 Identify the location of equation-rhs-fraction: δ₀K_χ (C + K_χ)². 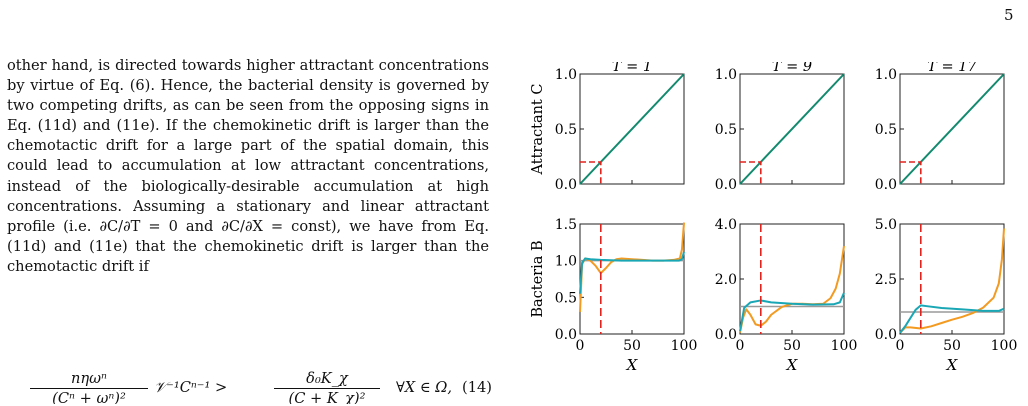
(327, 387).